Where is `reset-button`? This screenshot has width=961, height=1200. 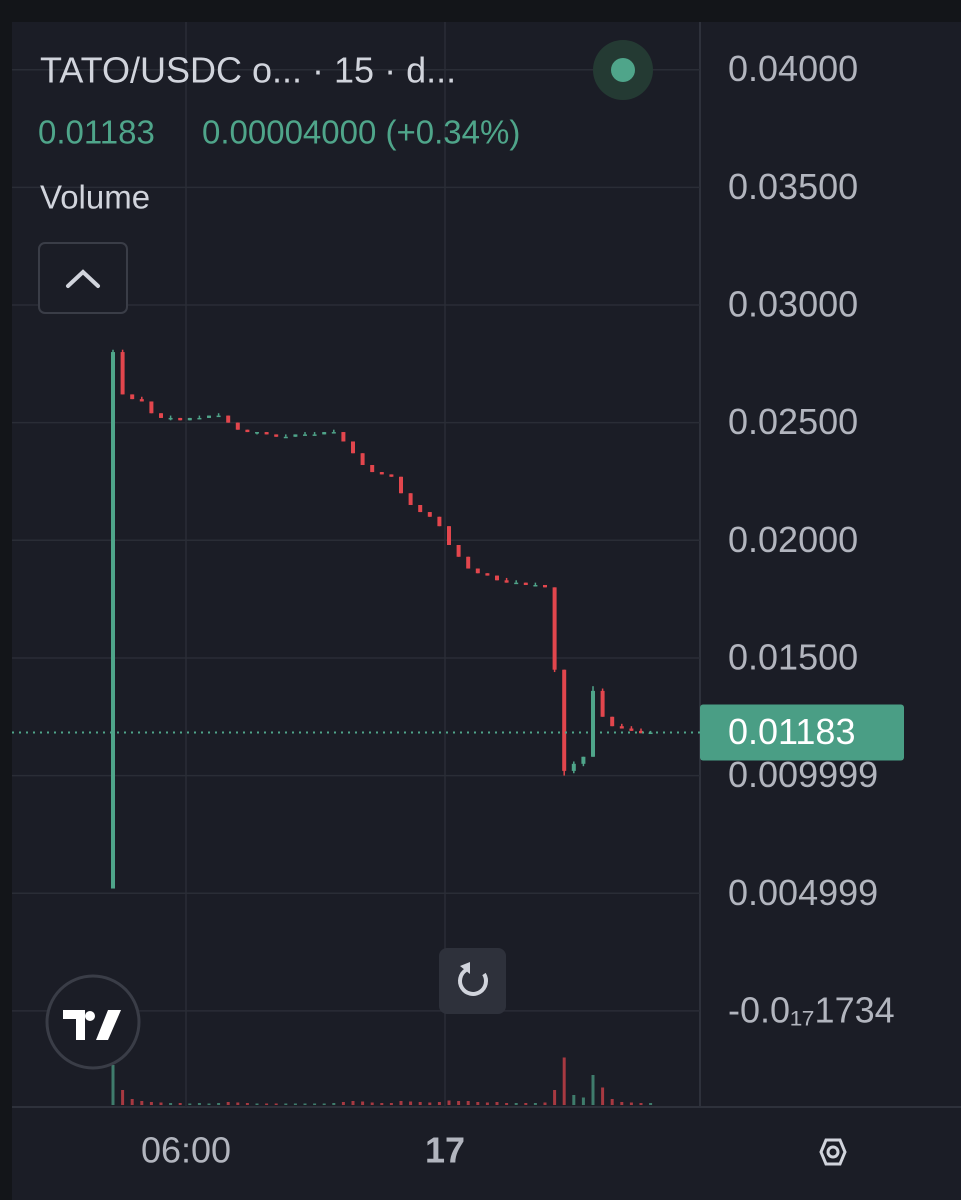
reset-button is located at coordinates (472, 981).